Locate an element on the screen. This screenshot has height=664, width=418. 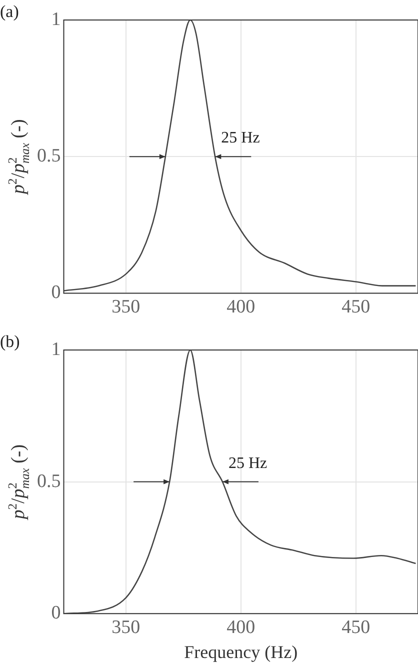
text: (a) is located at coordinates (9, 11).